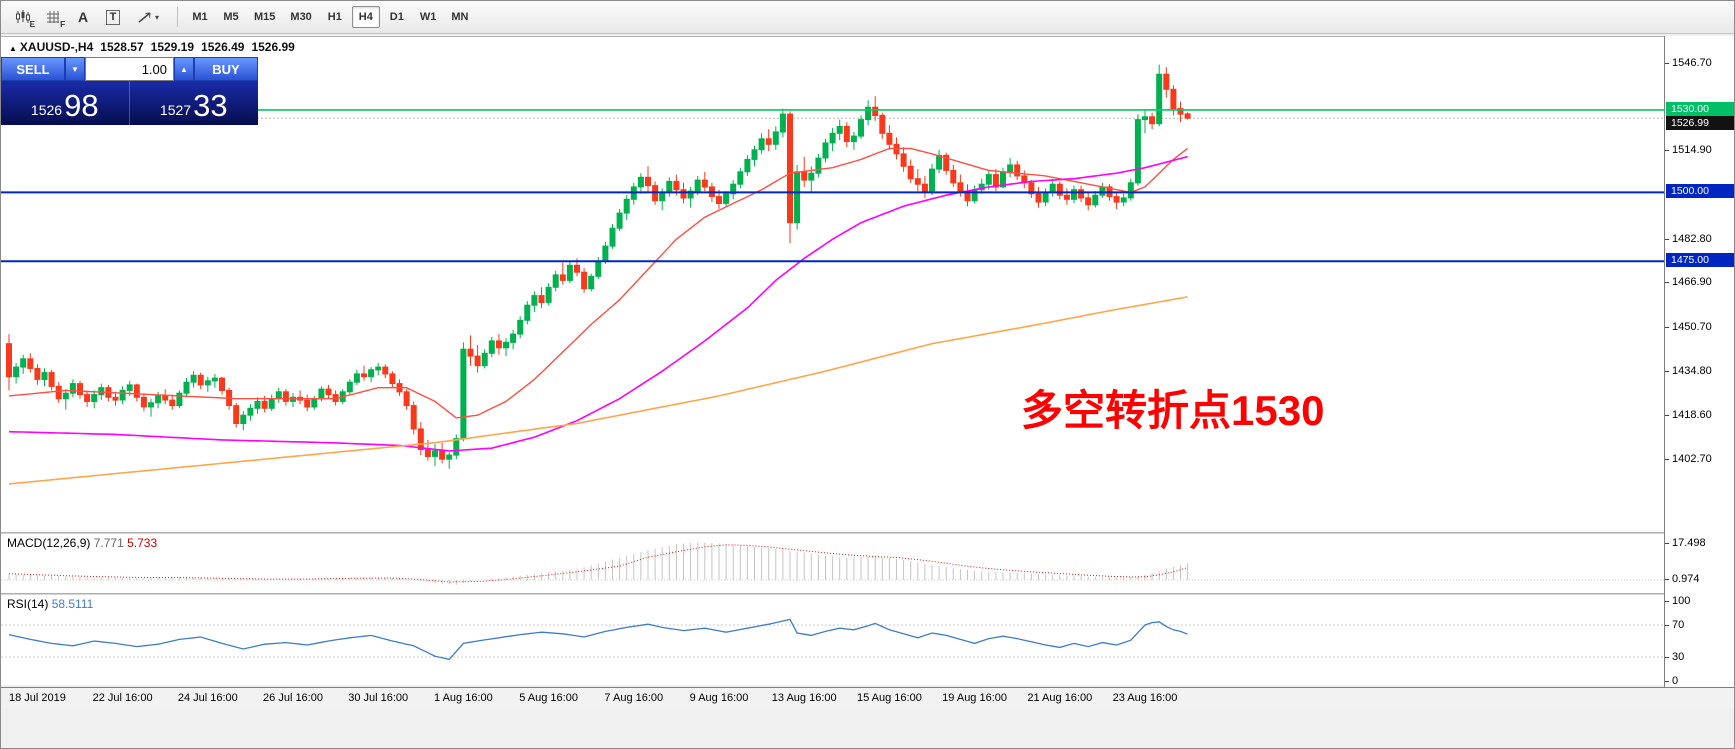  Describe the element at coordinates (156, 17) in the screenshot. I see `chevron-down-icon: ▾` at that location.